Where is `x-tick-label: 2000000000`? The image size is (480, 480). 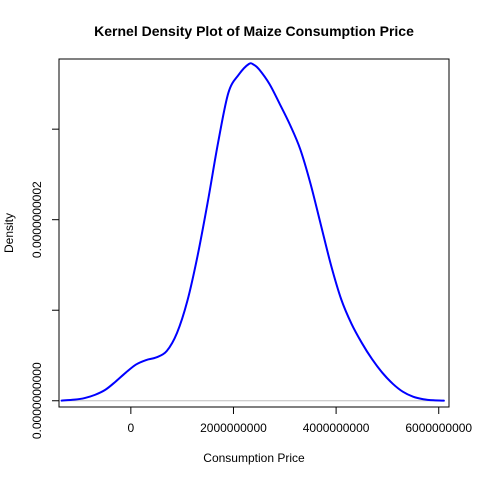 x-tick-label: 2000000000 is located at coordinates (233, 428).